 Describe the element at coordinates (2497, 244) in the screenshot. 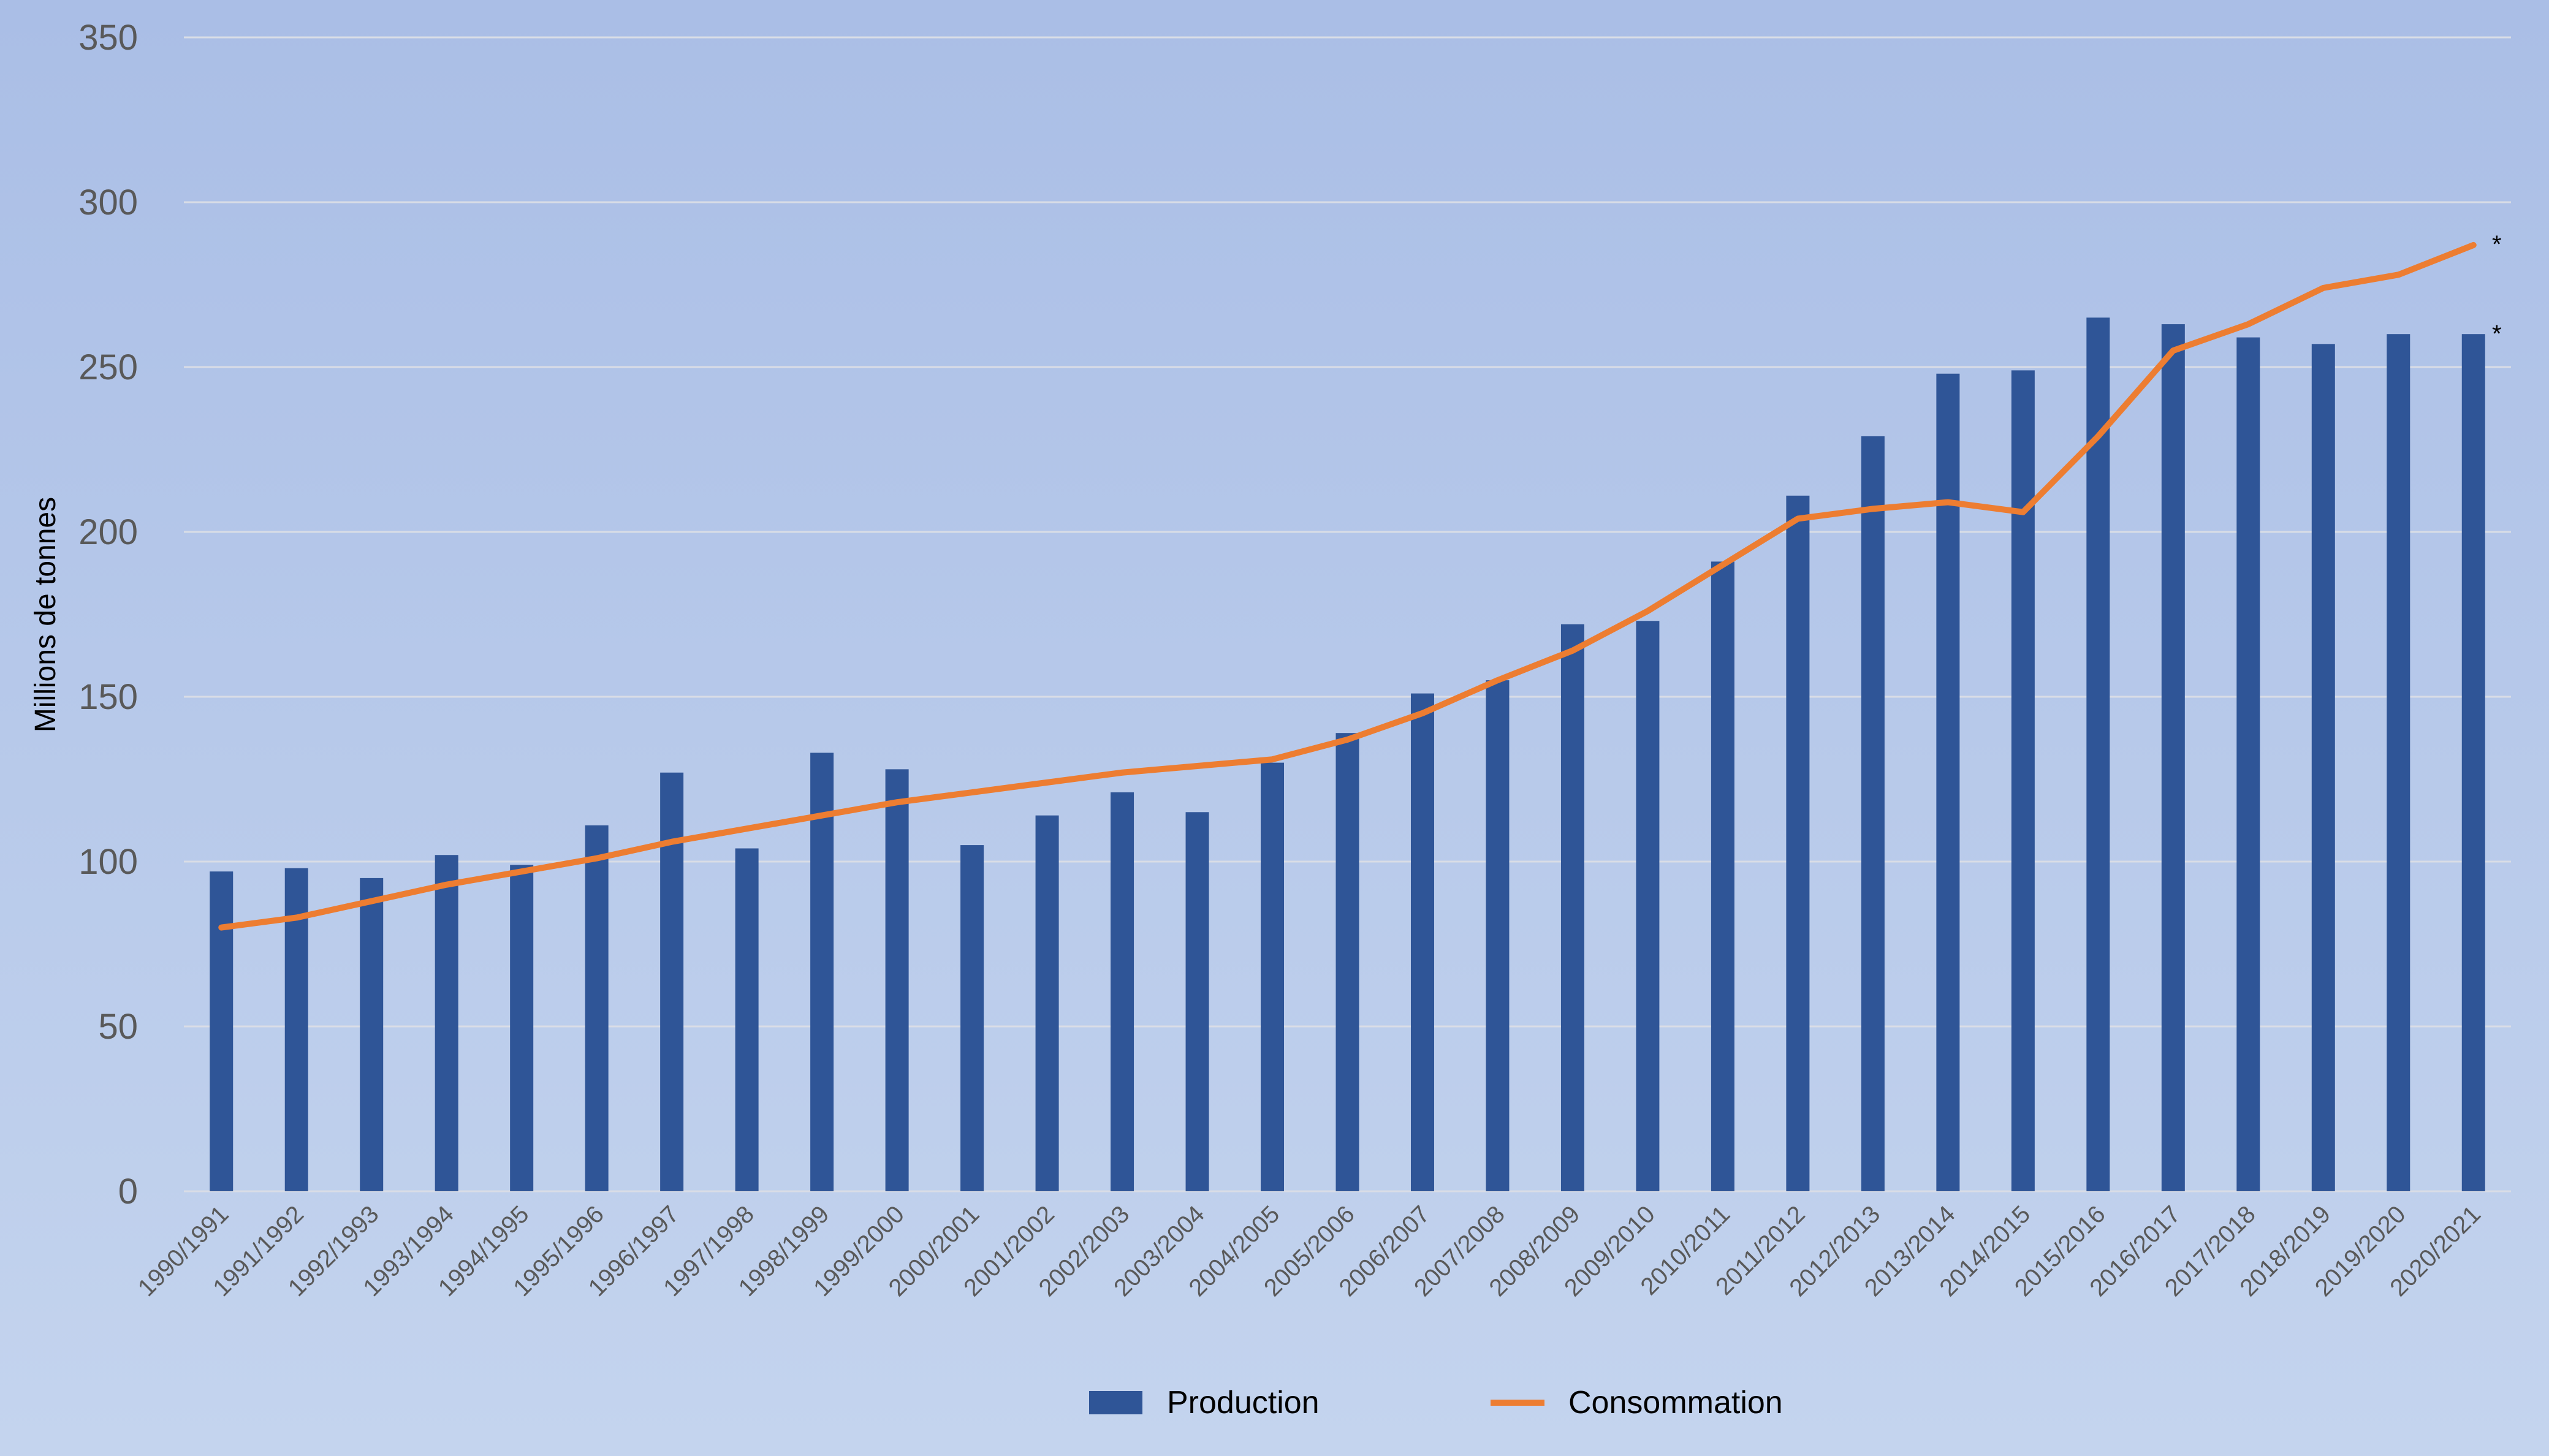

I see `annotation-consommation: *` at that location.